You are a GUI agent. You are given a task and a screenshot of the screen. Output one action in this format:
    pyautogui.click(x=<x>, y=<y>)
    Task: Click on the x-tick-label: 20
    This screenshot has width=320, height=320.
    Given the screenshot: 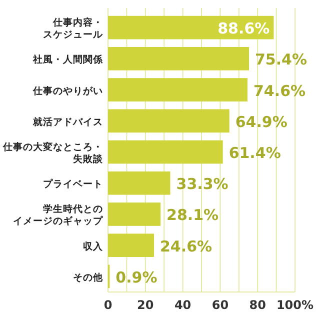 What is the action you would take?
    pyautogui.click(x=145, y=305)
    